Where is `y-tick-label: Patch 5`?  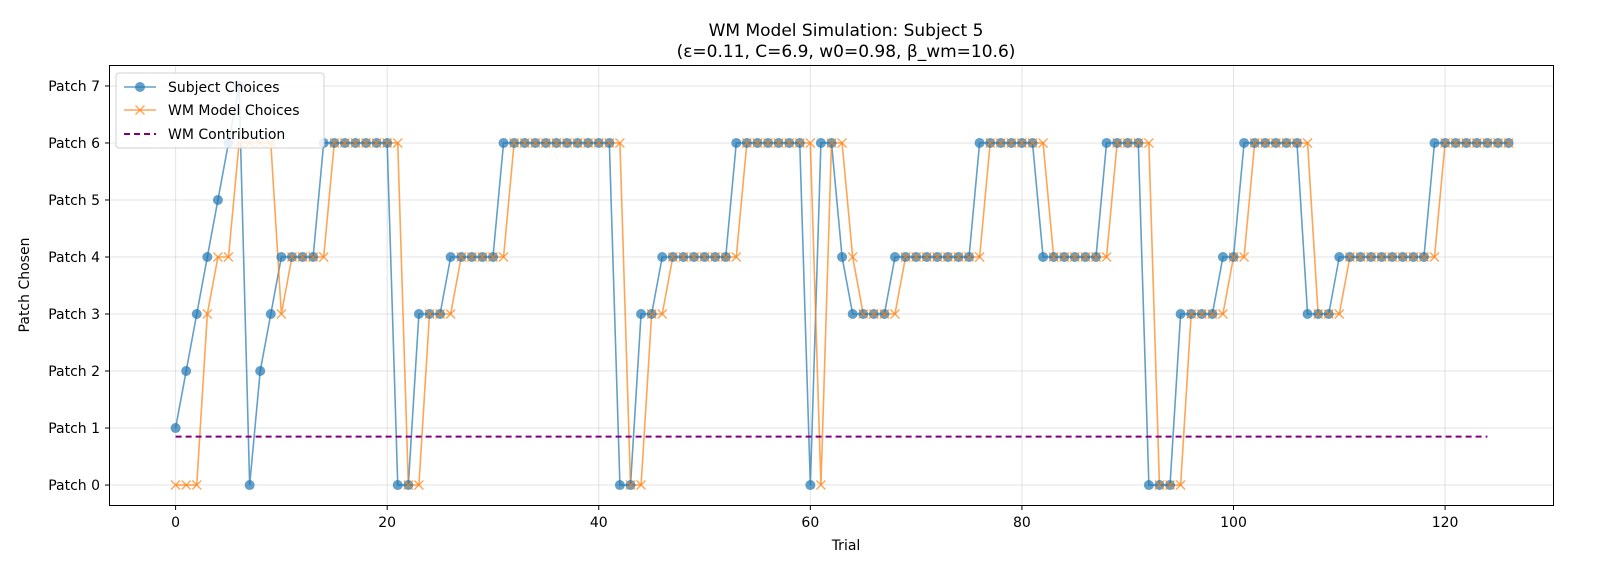
y-tick-label: Patch 5 is located at coordinates (74, 201).